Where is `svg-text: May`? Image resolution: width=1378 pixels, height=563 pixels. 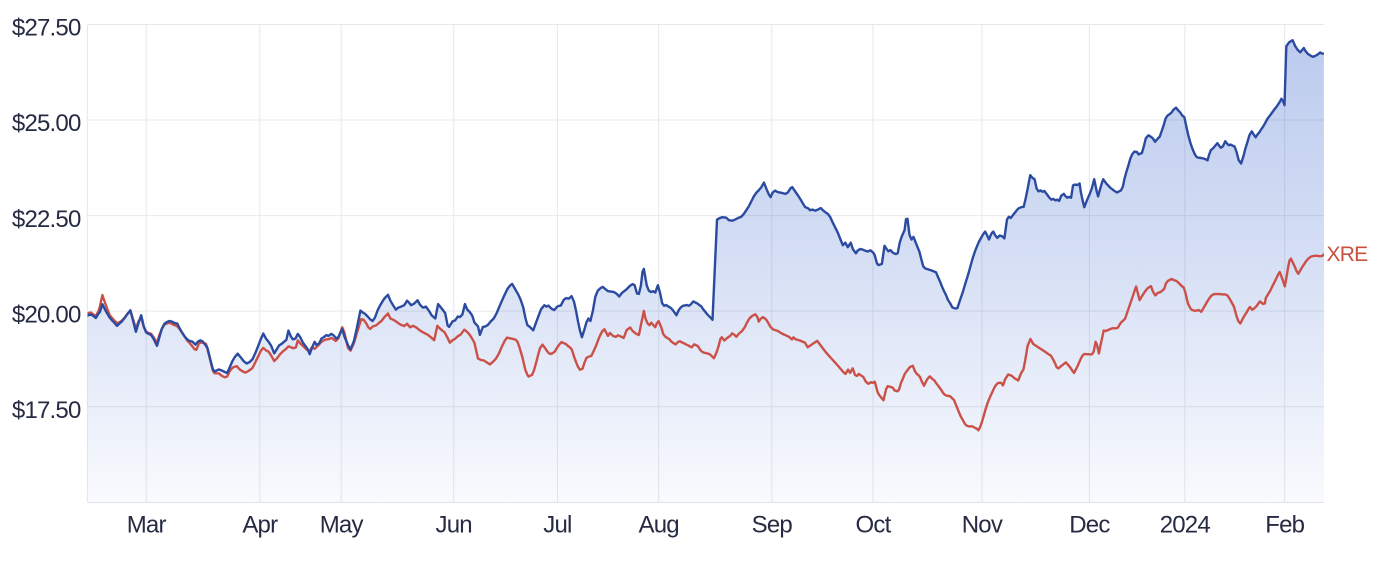
svg-text: May is located at coordinates (342, 524).